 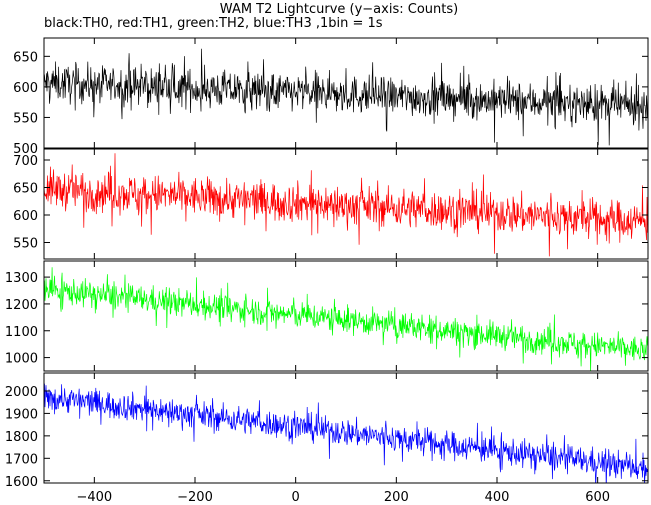 What do you see at coordinates (21, 482) in the screenshot?
I see `y-tick-label: 1600` at bounding box center [21, 482].